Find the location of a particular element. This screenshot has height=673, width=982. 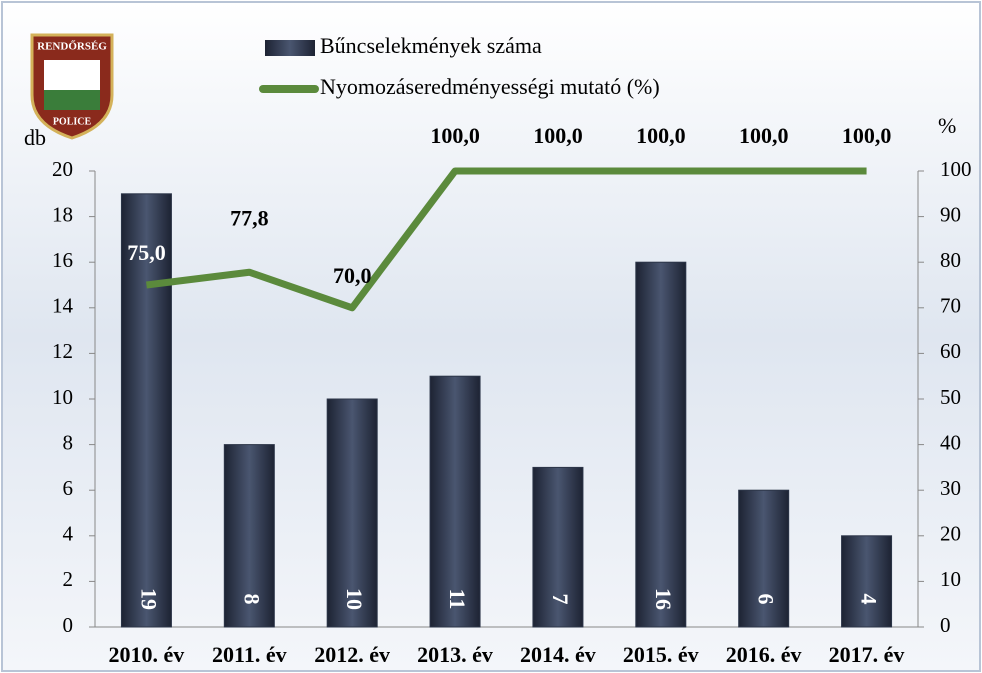

y2-tick-label: 60 is located at coordinates (950, 351).